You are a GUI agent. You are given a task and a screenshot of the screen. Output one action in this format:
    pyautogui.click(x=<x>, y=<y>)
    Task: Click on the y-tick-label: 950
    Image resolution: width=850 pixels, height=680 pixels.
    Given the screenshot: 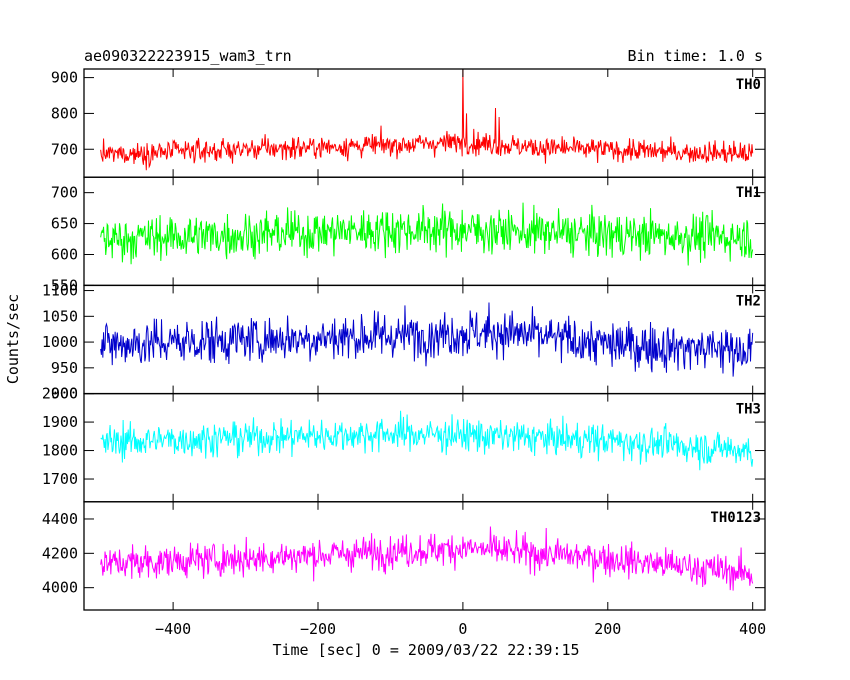 What is the action you would take?
    pyautogui.click(x=64, y=368)
    